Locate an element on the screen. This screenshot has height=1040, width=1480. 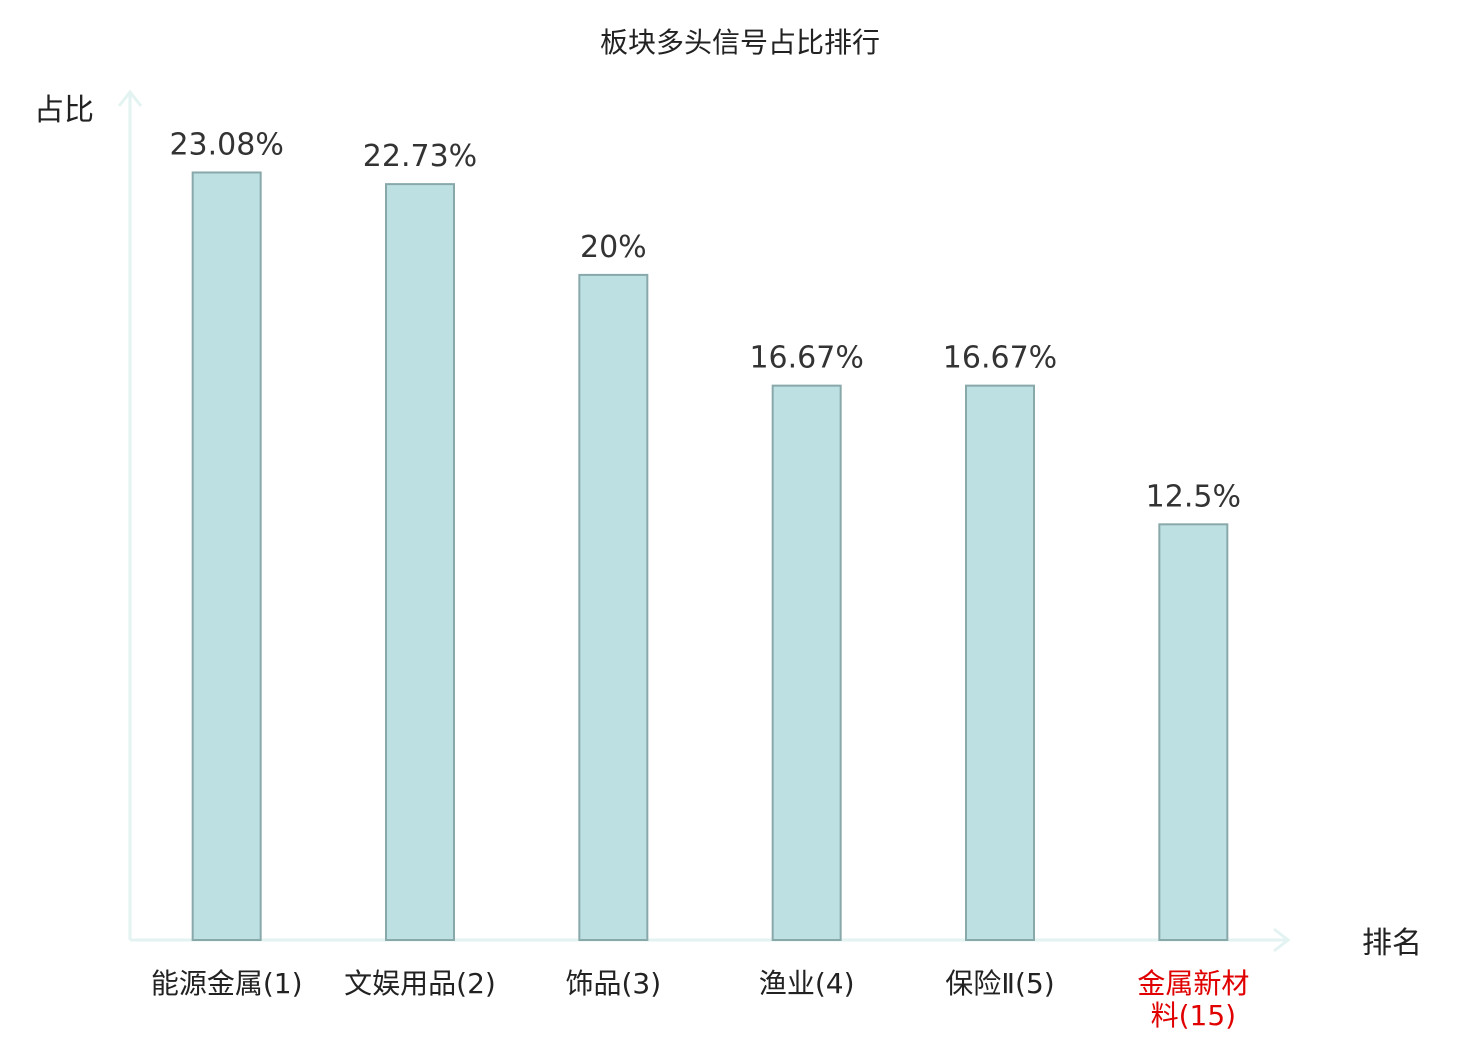
chart-title: 板块多头信号占比排行 is located at coordinates (740, 42).